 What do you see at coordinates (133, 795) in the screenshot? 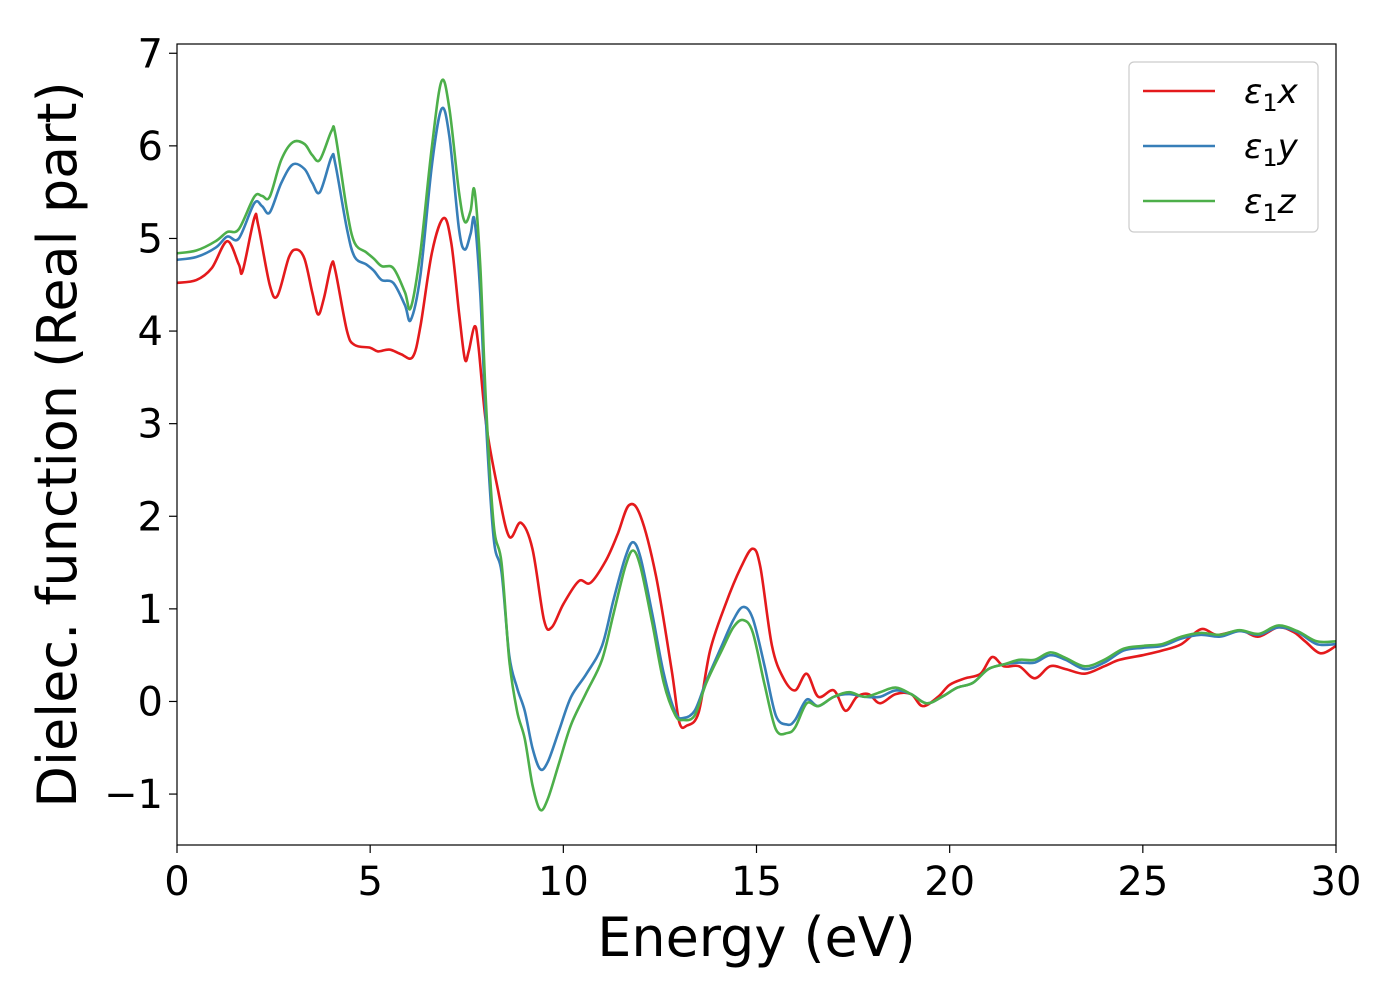
I see `y-tick-label: −1` at bounding box center [133, 795].